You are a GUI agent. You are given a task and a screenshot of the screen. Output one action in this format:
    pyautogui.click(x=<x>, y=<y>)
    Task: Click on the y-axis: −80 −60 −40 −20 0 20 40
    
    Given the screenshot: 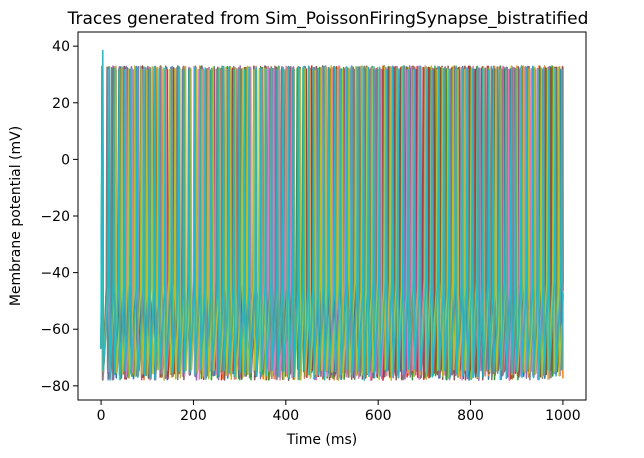 What is the action you would take?
    pyautogui.click(x=59, y=217)
    